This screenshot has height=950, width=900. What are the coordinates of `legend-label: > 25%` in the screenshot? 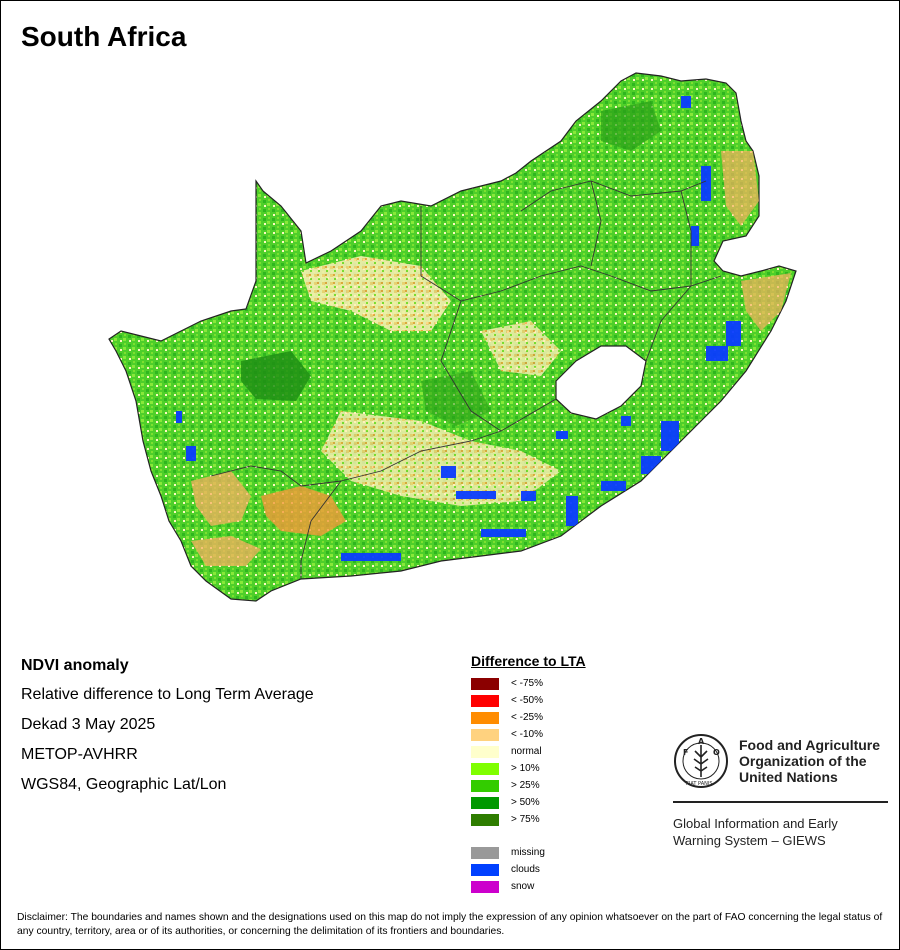 It's located at (525, 785).